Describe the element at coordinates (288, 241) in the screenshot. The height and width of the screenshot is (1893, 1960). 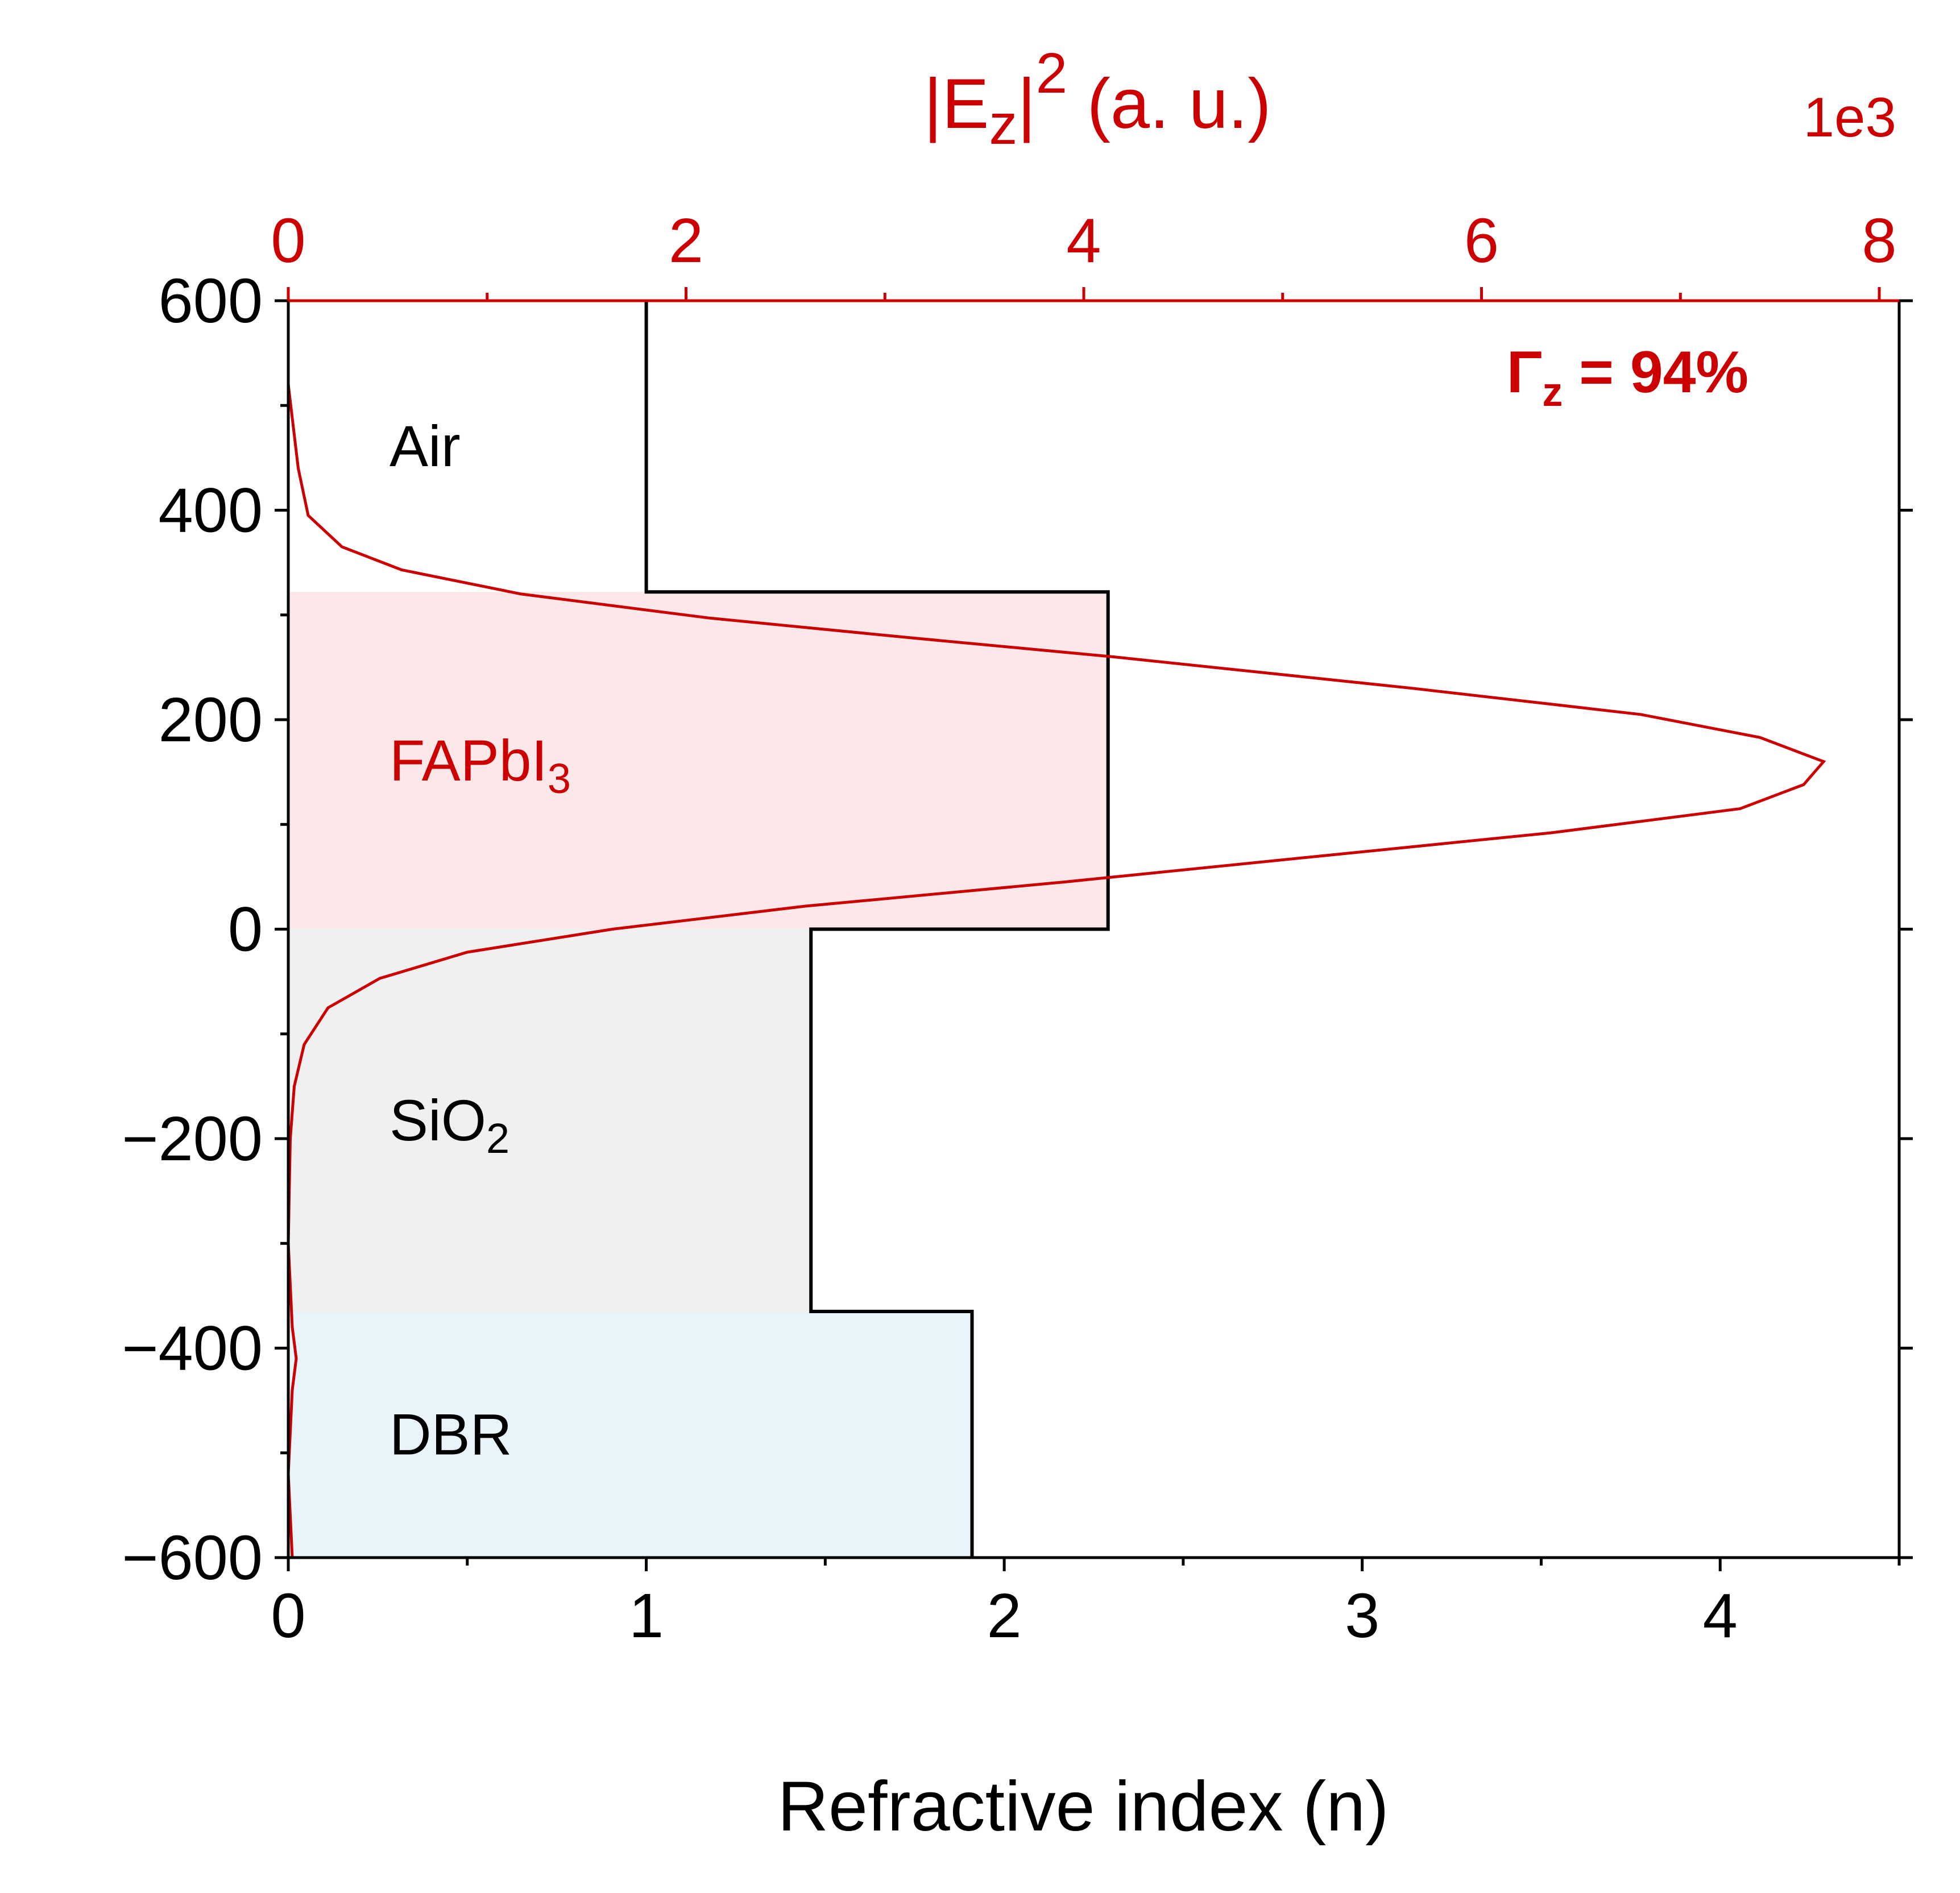
I see `x2-tick-label: 0` at that location.